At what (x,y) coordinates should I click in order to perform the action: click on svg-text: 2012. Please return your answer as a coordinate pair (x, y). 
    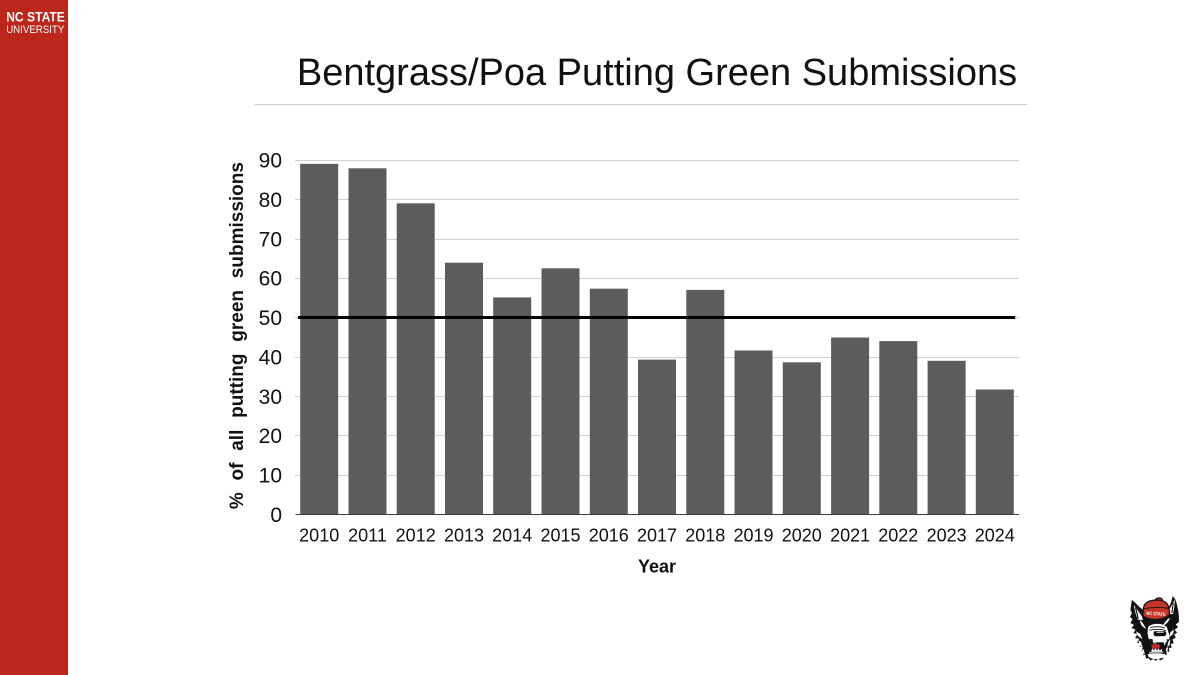
    Looking at the image, I should click on (416, 536).